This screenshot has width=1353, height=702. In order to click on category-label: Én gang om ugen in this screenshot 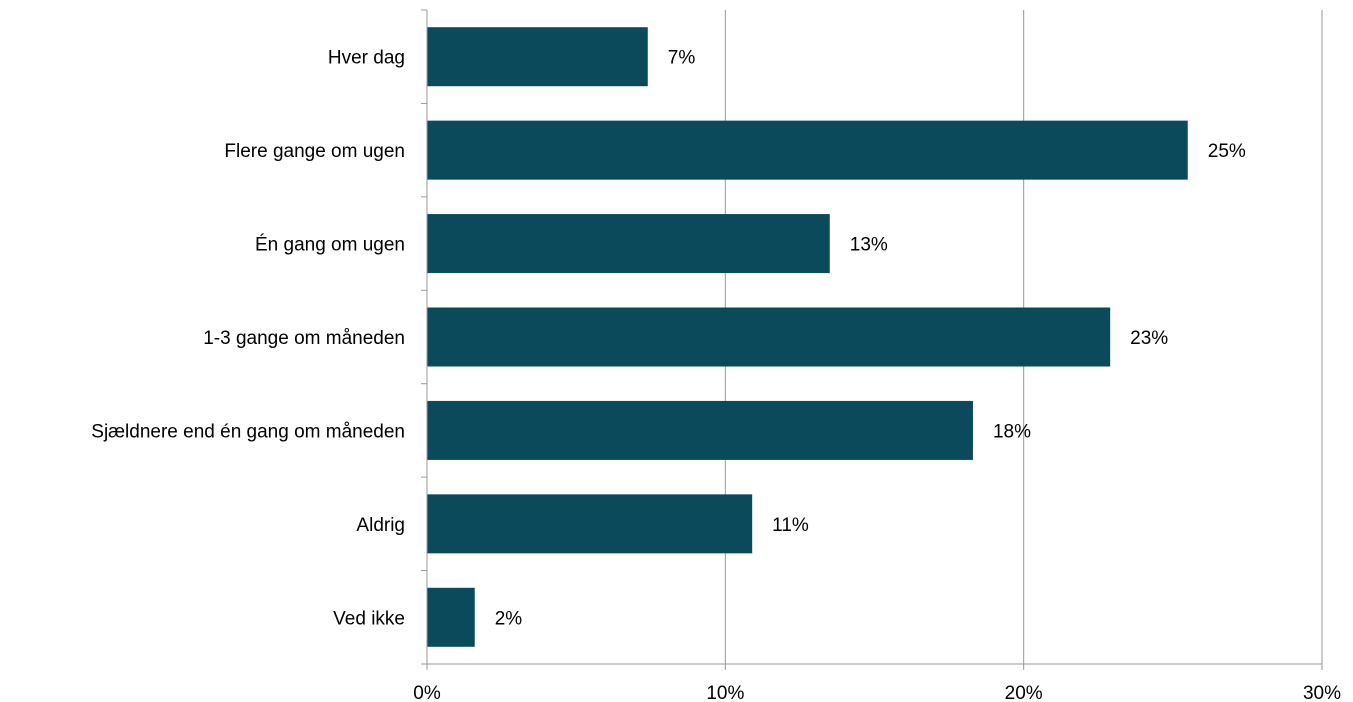, I will do `click(330, 245)`.